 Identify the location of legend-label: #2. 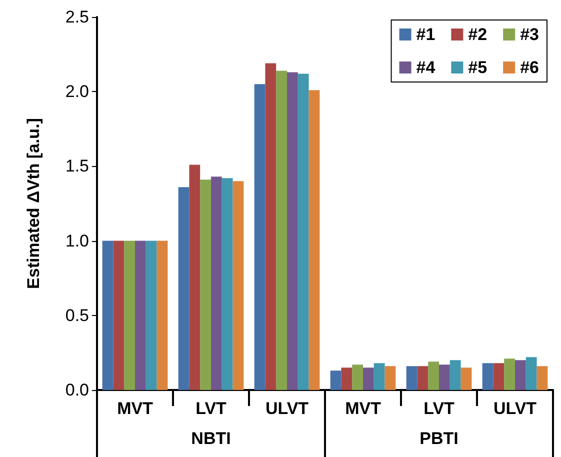
(478, 34).